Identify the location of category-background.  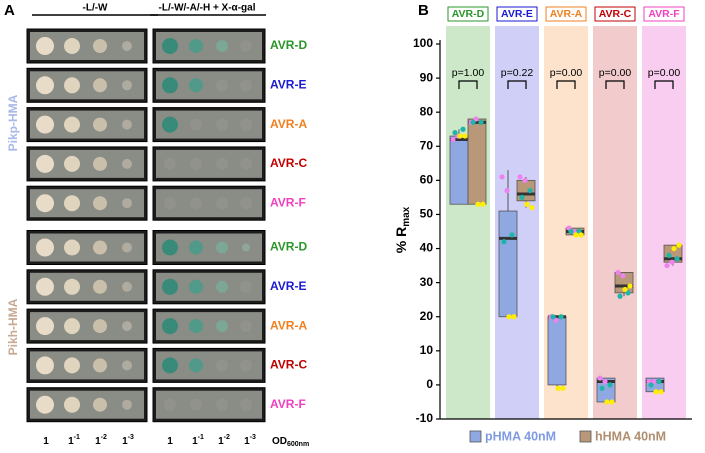
(664, 222).